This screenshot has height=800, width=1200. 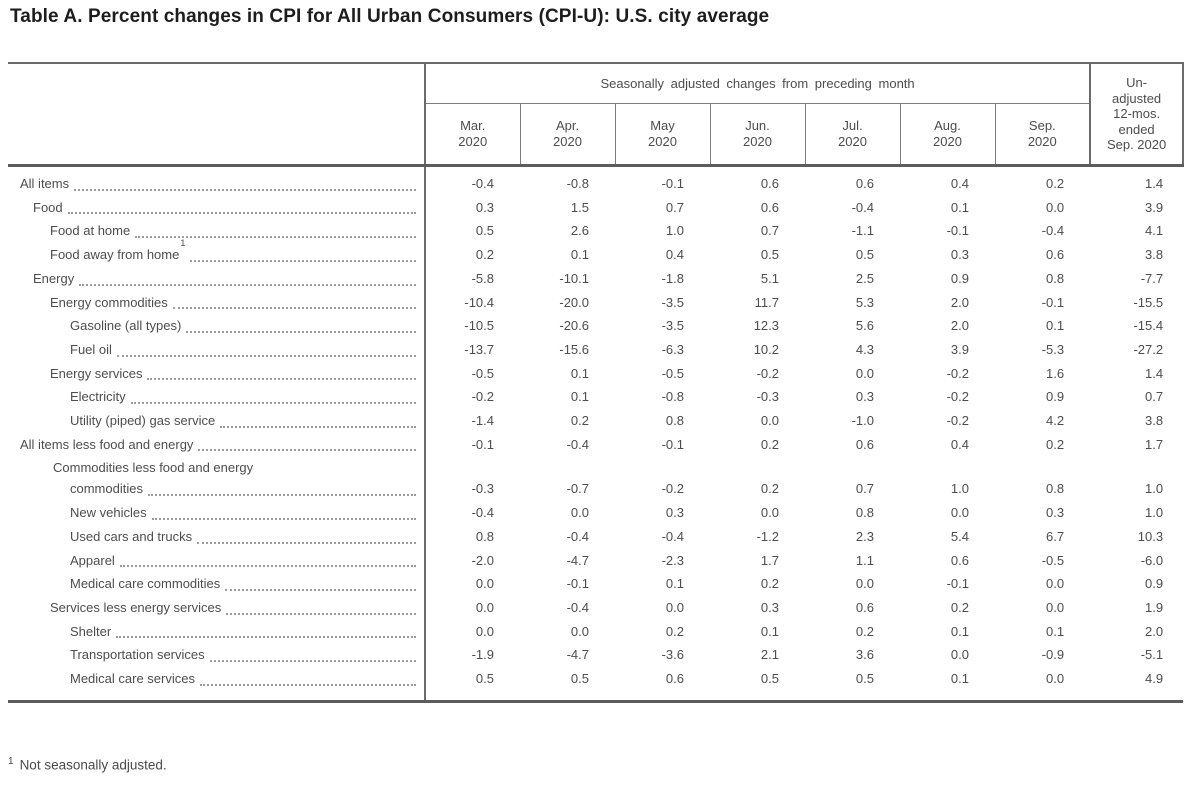 What do you see at coordinates (864, 302) in the screenshot?
I see `value-month-cell: 5.3` at bounding box center [864, 302].